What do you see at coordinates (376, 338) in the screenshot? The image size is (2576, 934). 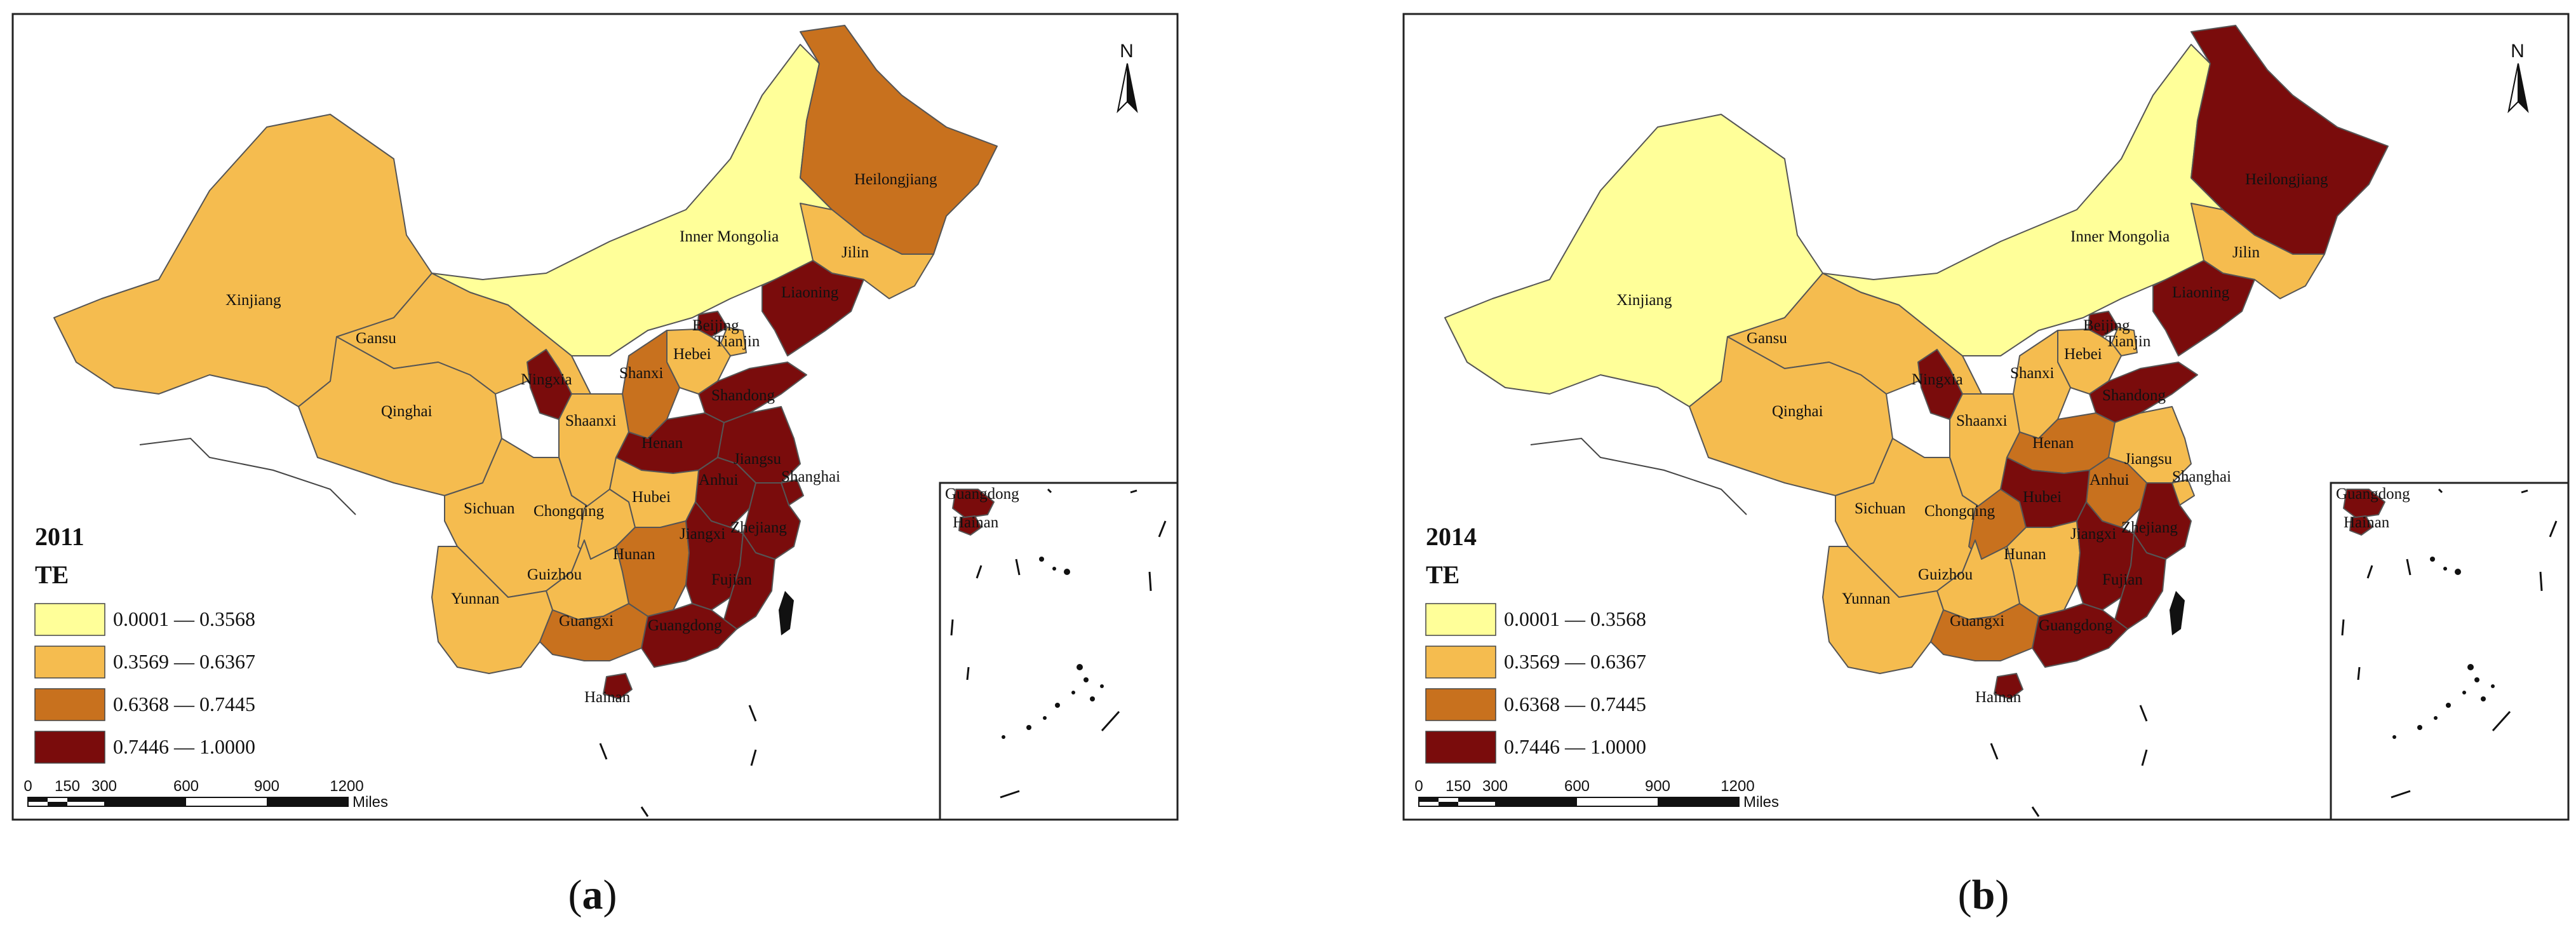 I see `label-gansu: Gansu` at bounding box center [376, 338].